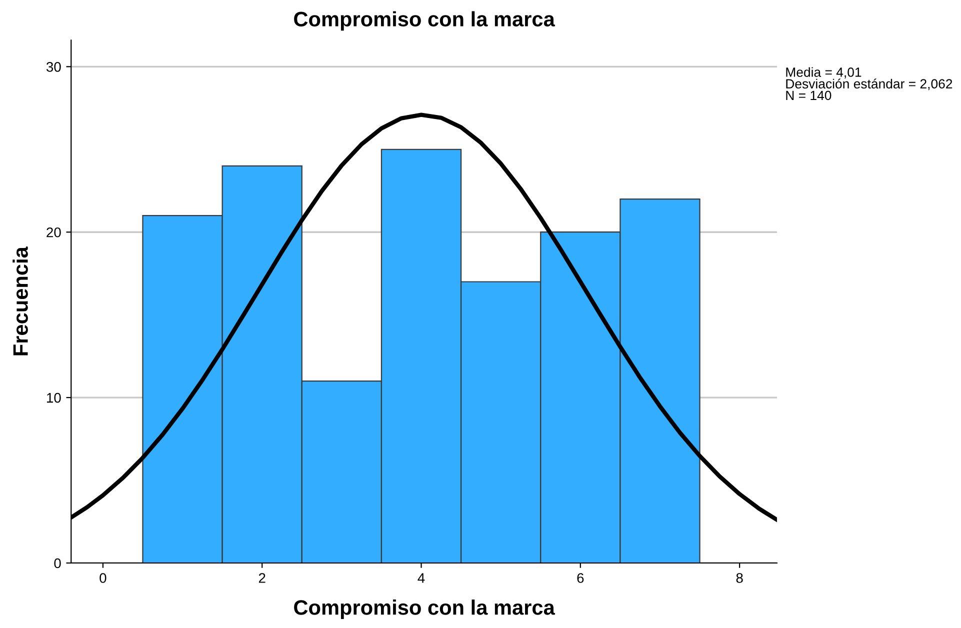 Image resolution: width=961 pixels, height=628 pixels. I want to click on x-tick-label: 2, so click(262, 578).